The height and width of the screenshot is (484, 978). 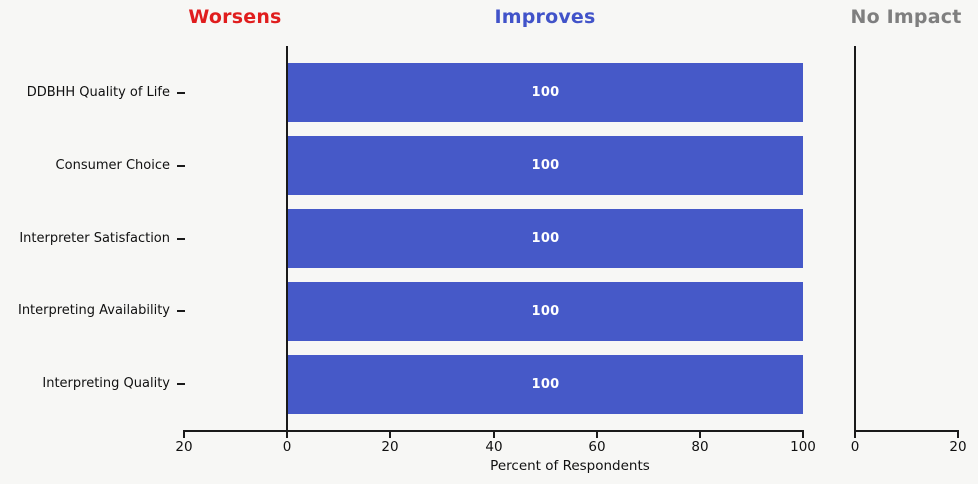 I want to click on x-tick-label: 80, so click(x=700, y=447).